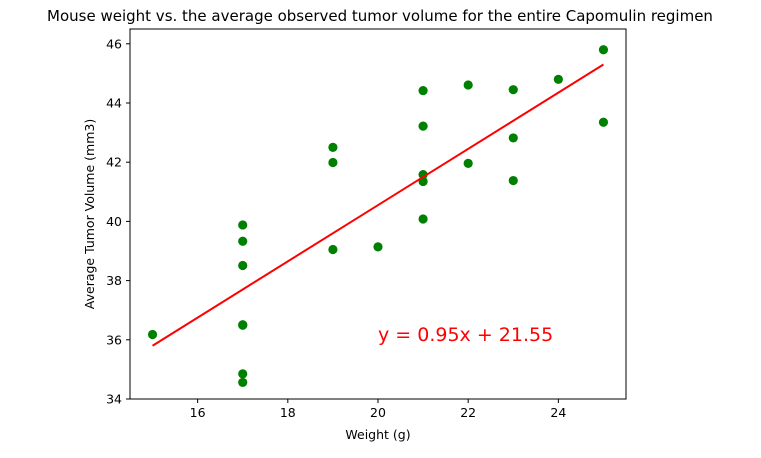 The image size is (761, 458). What do you see at coordinates (114, 280) in the screenshot?
I see `y-tick-label: 38` at bounding box center [114, 280].